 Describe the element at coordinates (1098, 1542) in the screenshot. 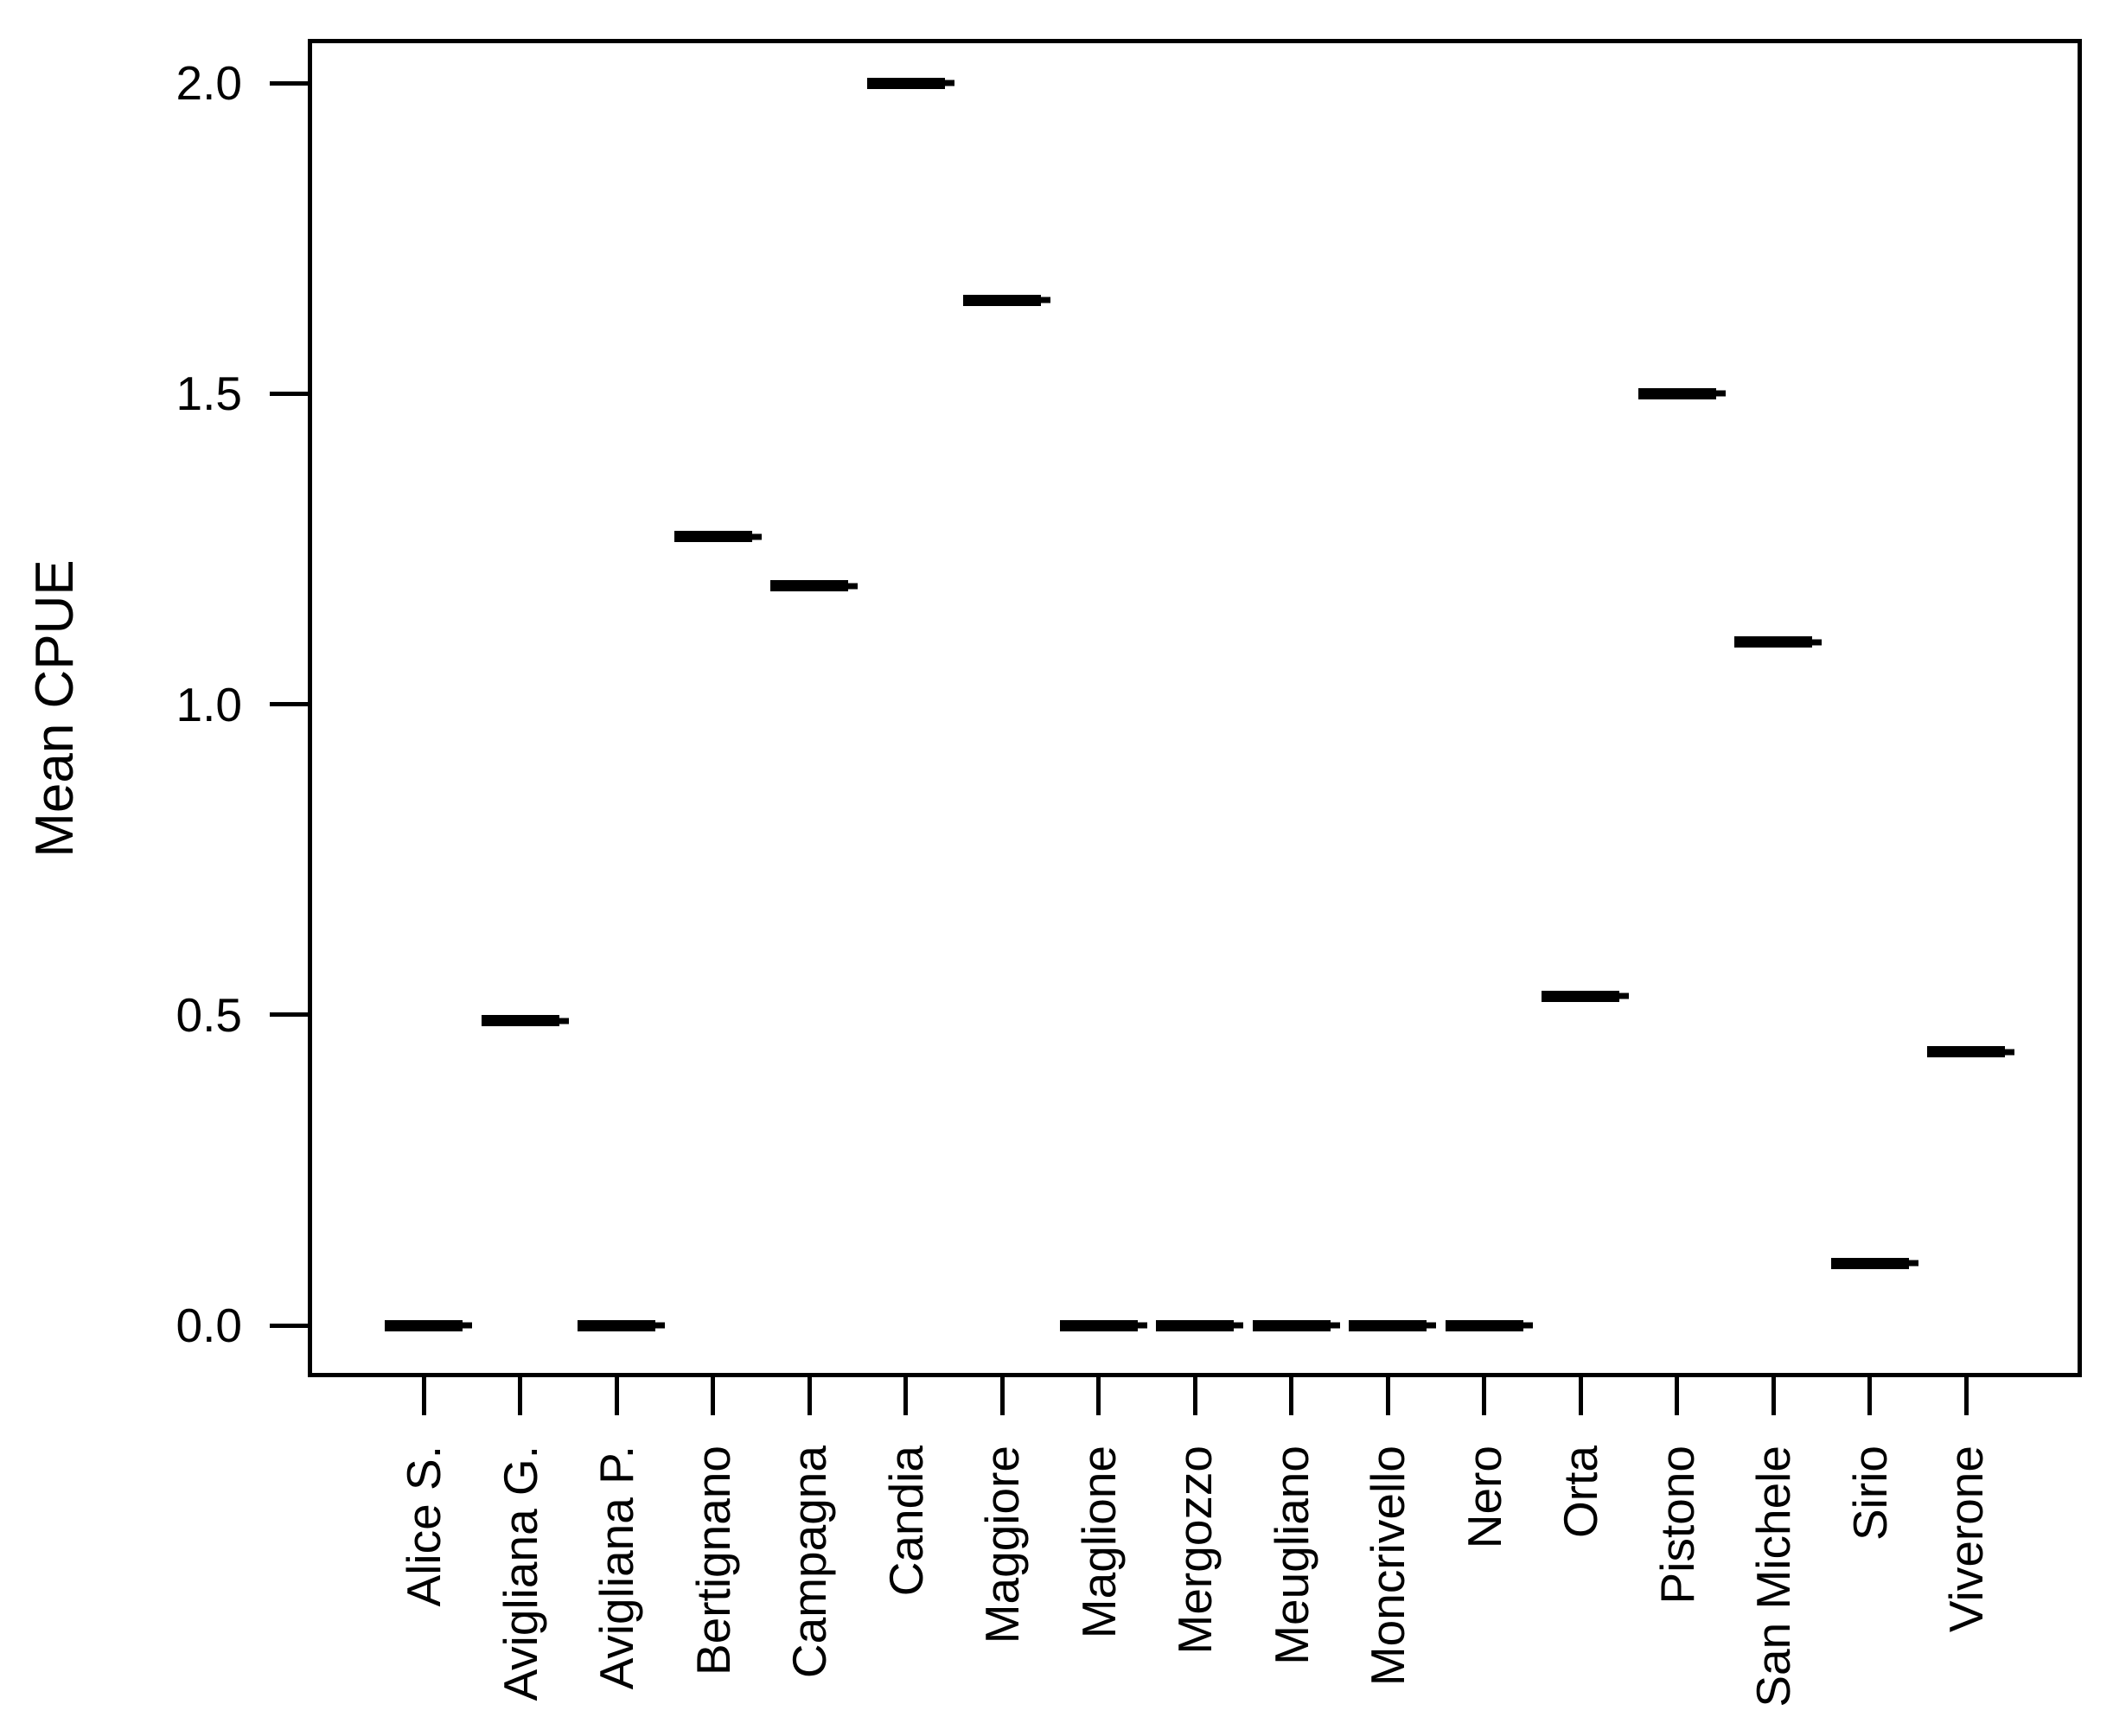

I see `x-category-label: Maglione` at that location.